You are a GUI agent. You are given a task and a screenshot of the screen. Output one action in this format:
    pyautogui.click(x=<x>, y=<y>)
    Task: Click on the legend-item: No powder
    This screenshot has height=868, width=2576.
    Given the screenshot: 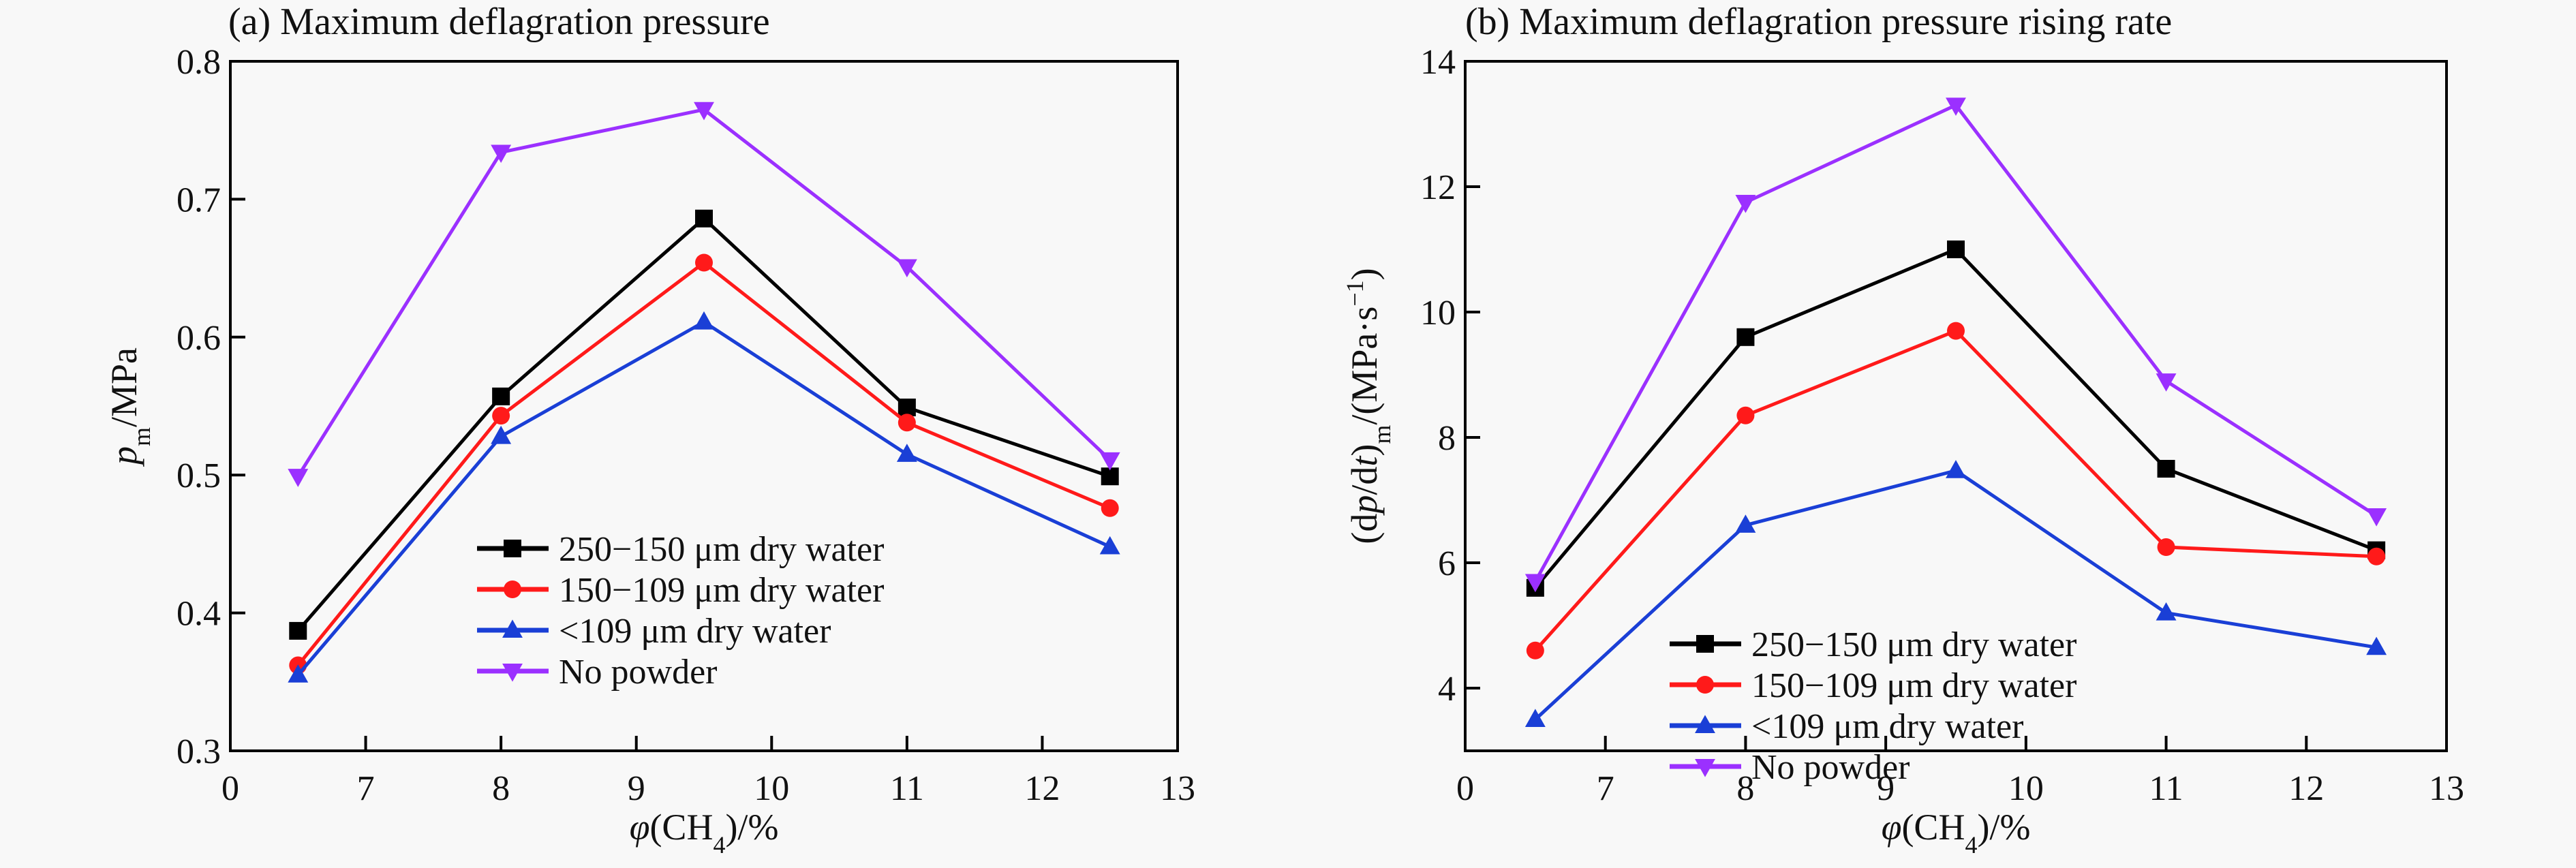 What is the action you would take?
    pyautogui.click(x=1790, y=767)
    